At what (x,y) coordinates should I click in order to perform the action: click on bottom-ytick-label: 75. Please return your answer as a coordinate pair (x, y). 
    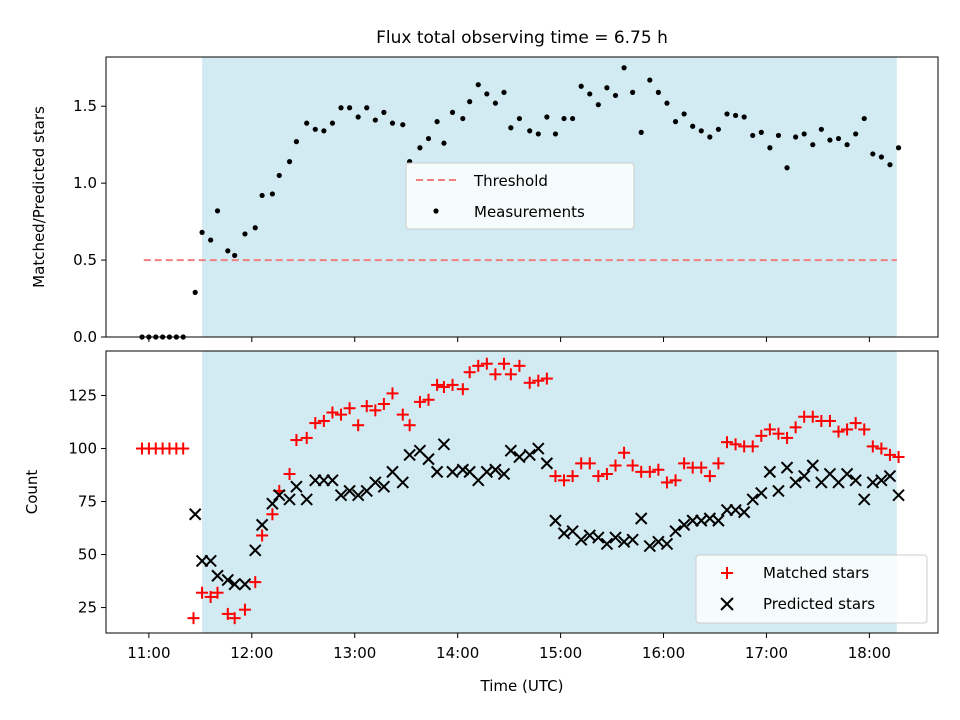
    Looking at the image, I should click on (87, 502).